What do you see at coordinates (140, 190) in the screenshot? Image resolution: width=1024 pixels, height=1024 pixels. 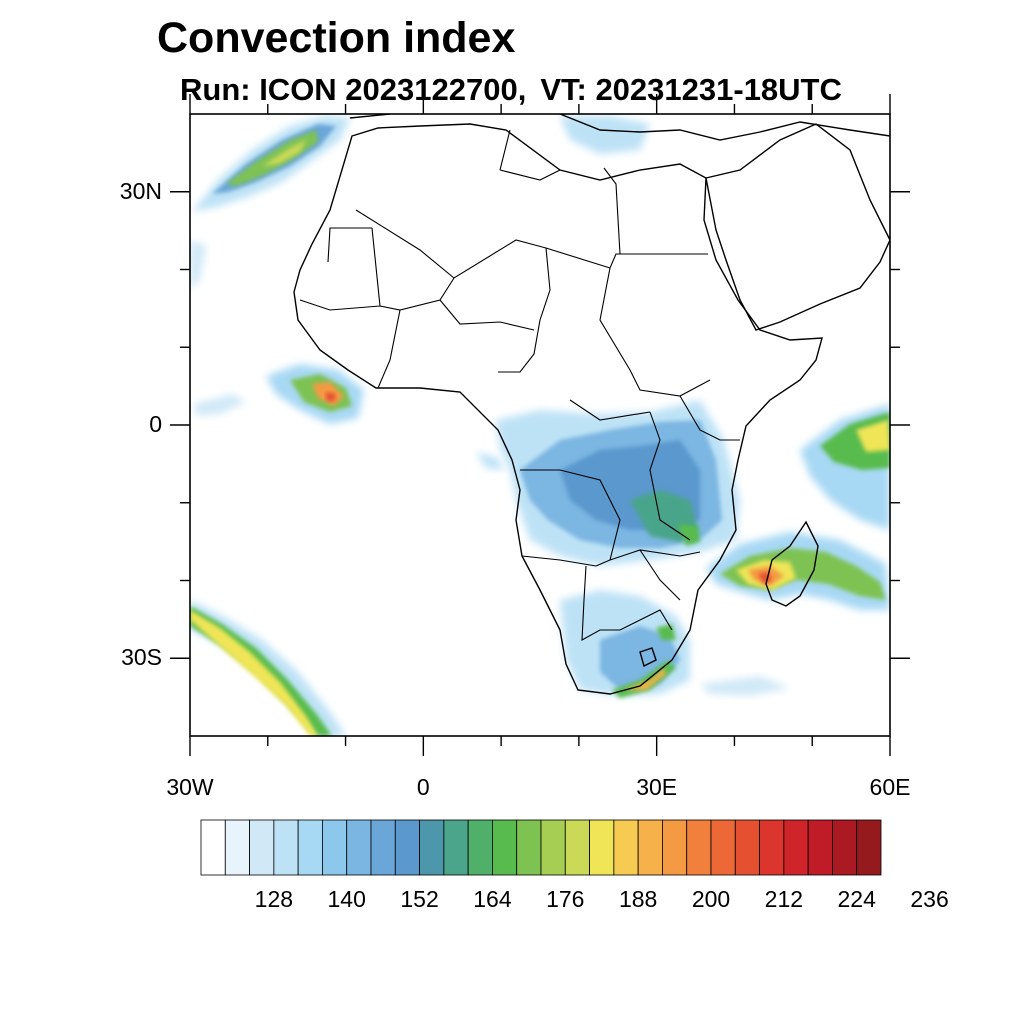 I see `lat-label: 30N` at bounding box center [140, 190].